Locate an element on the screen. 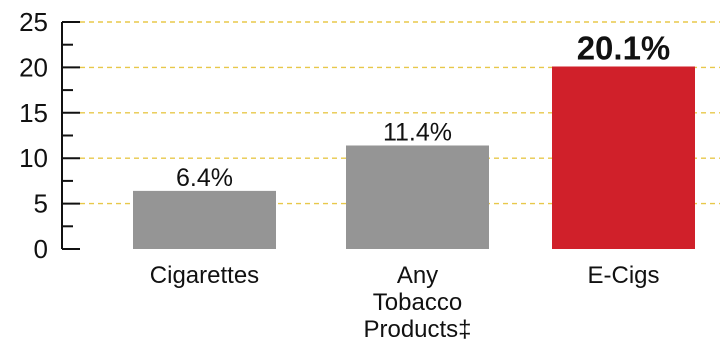 This screenshot has width=724, height=348. y-tick-label: 10 is located at coordinates (33, 158).